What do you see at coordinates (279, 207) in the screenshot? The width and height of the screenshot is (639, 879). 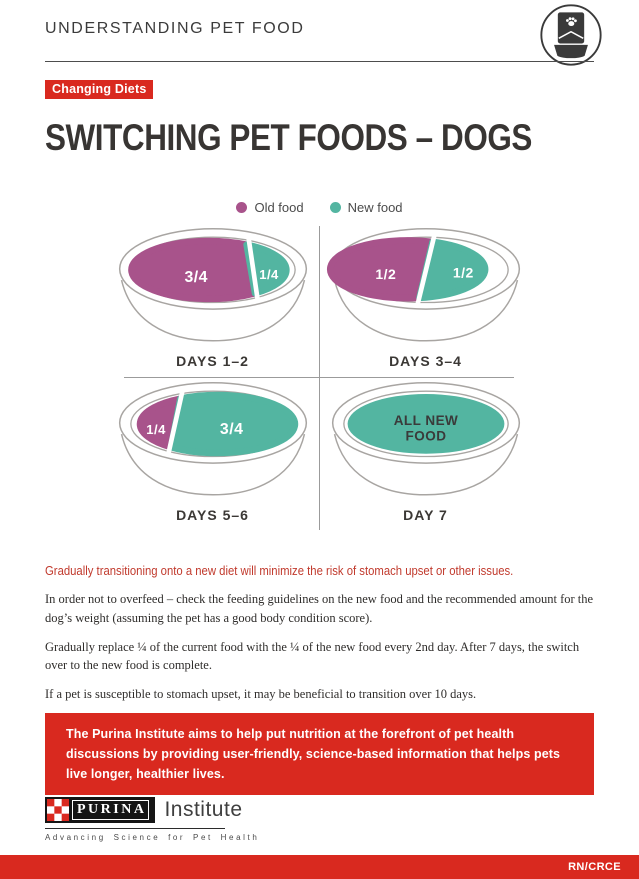 I see `legend-old-food-label: Old food` at bounding box center [279, 207].